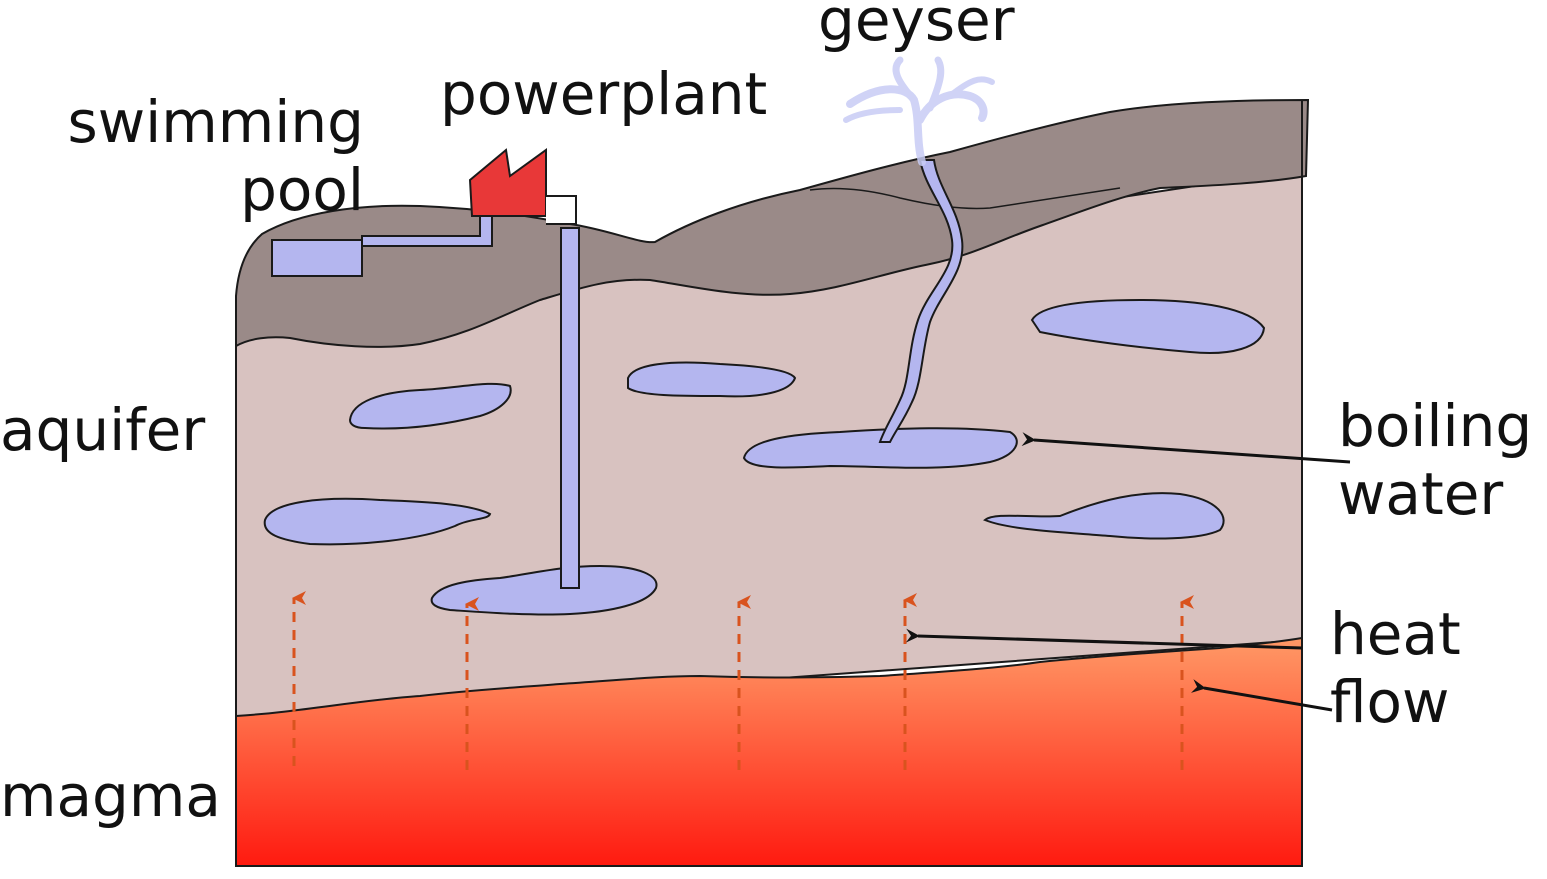 This screenshot has width=1547, height=879. I want to click on swimming-pool-label: swimming pool, so click(208, 156).